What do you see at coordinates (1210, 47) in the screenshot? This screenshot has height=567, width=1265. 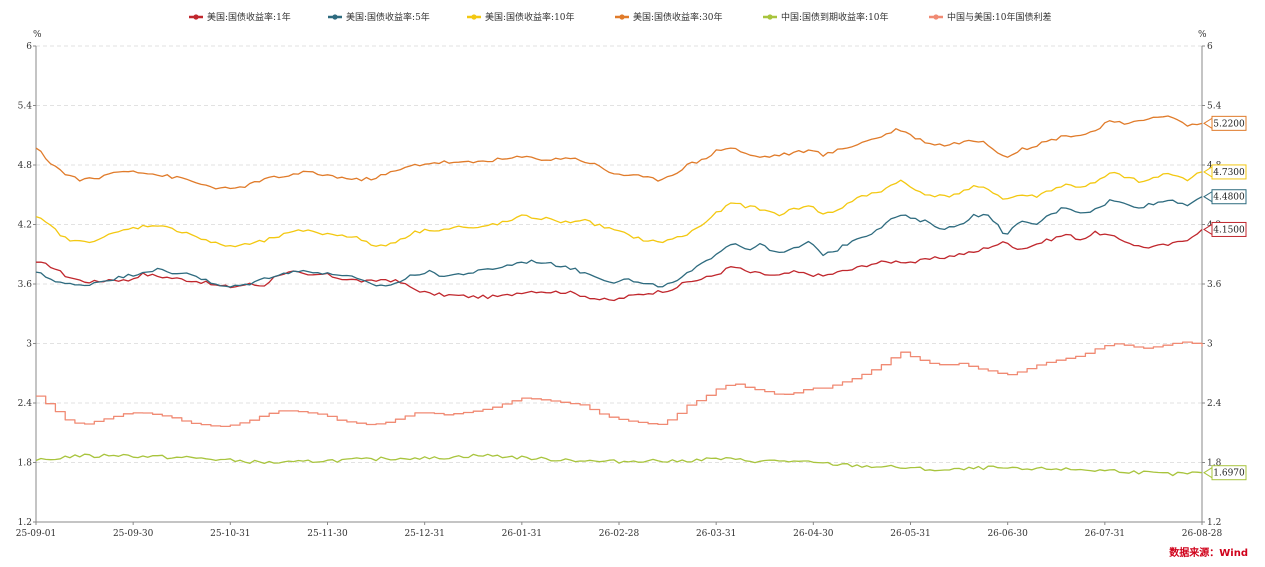 I see `right-y-tick-label: 6` at bounding box center [1210, 47].